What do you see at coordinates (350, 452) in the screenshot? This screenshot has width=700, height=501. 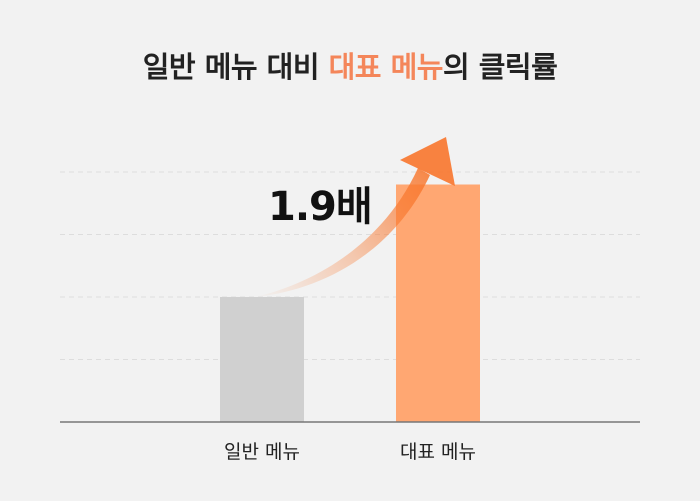 I see `x-tick-labels: 일반 메뉴 대표 메뉴` at bounding box center [350, 452].